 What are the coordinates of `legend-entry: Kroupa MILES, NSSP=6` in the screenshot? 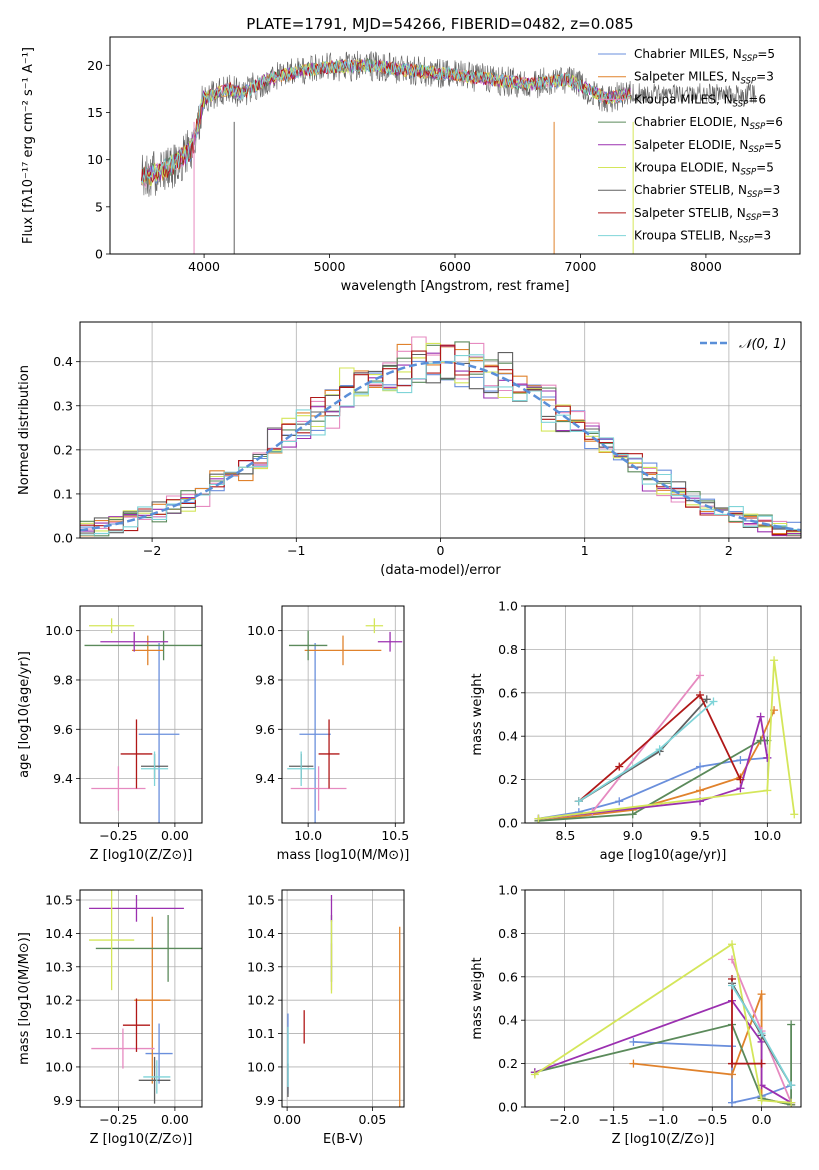 It's located at (700, 100).